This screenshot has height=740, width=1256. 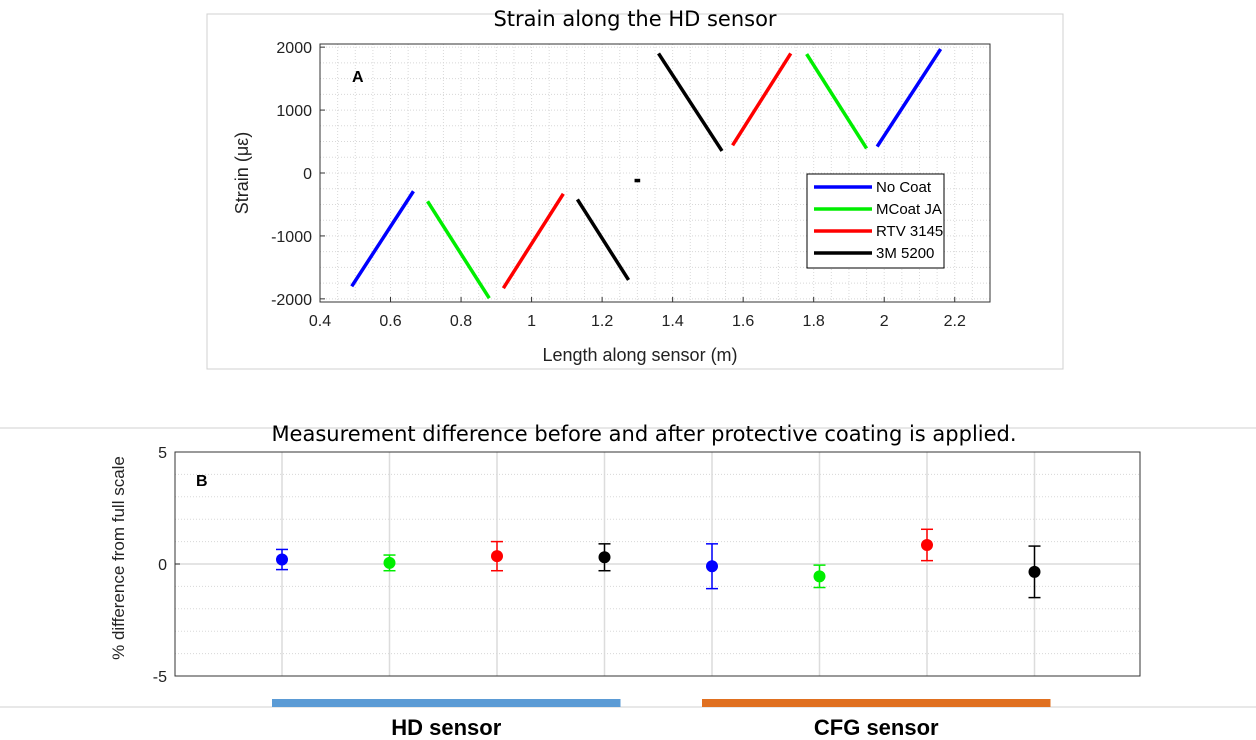 I want to click on x-tick-label: 2, so click(x=884, y=321).